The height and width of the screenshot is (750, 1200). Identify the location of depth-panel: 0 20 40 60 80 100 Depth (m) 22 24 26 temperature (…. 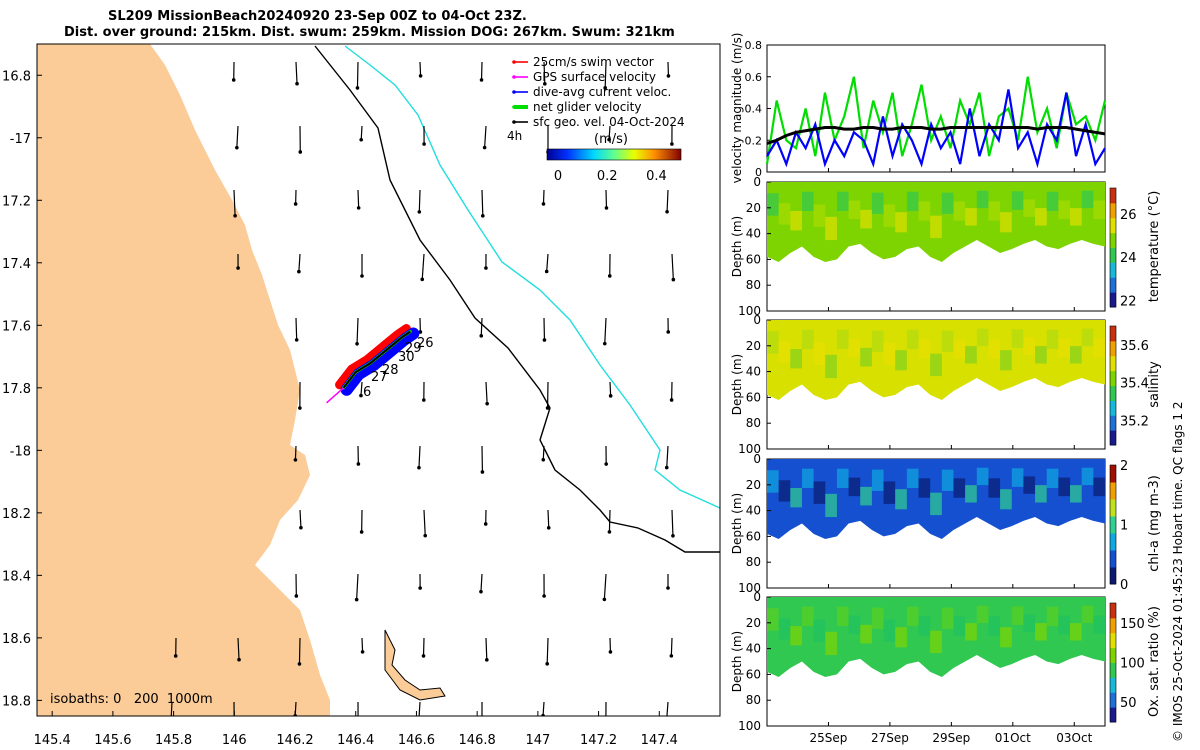
(946, 246).